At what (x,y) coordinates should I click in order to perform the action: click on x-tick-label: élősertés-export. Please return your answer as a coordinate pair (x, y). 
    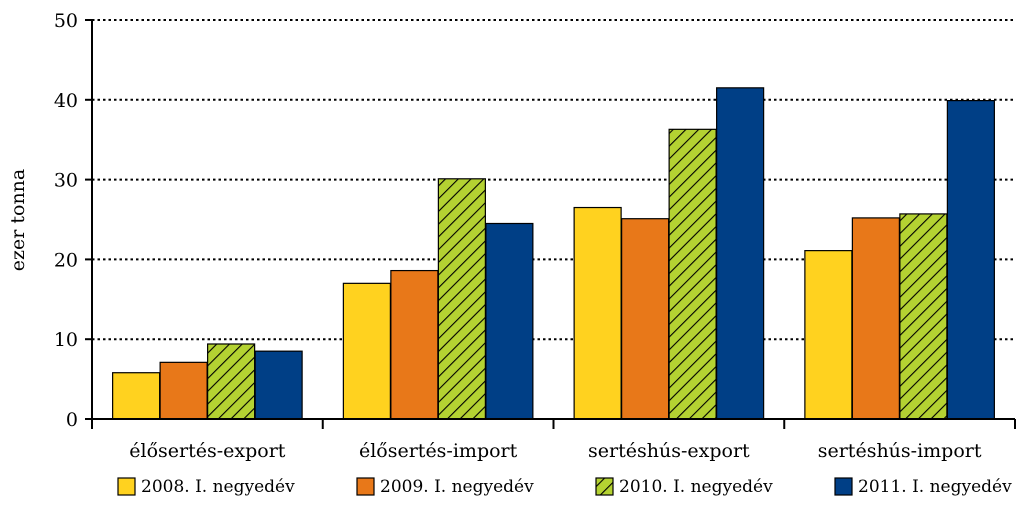
    Looking at the image, I should click on (207, 451).